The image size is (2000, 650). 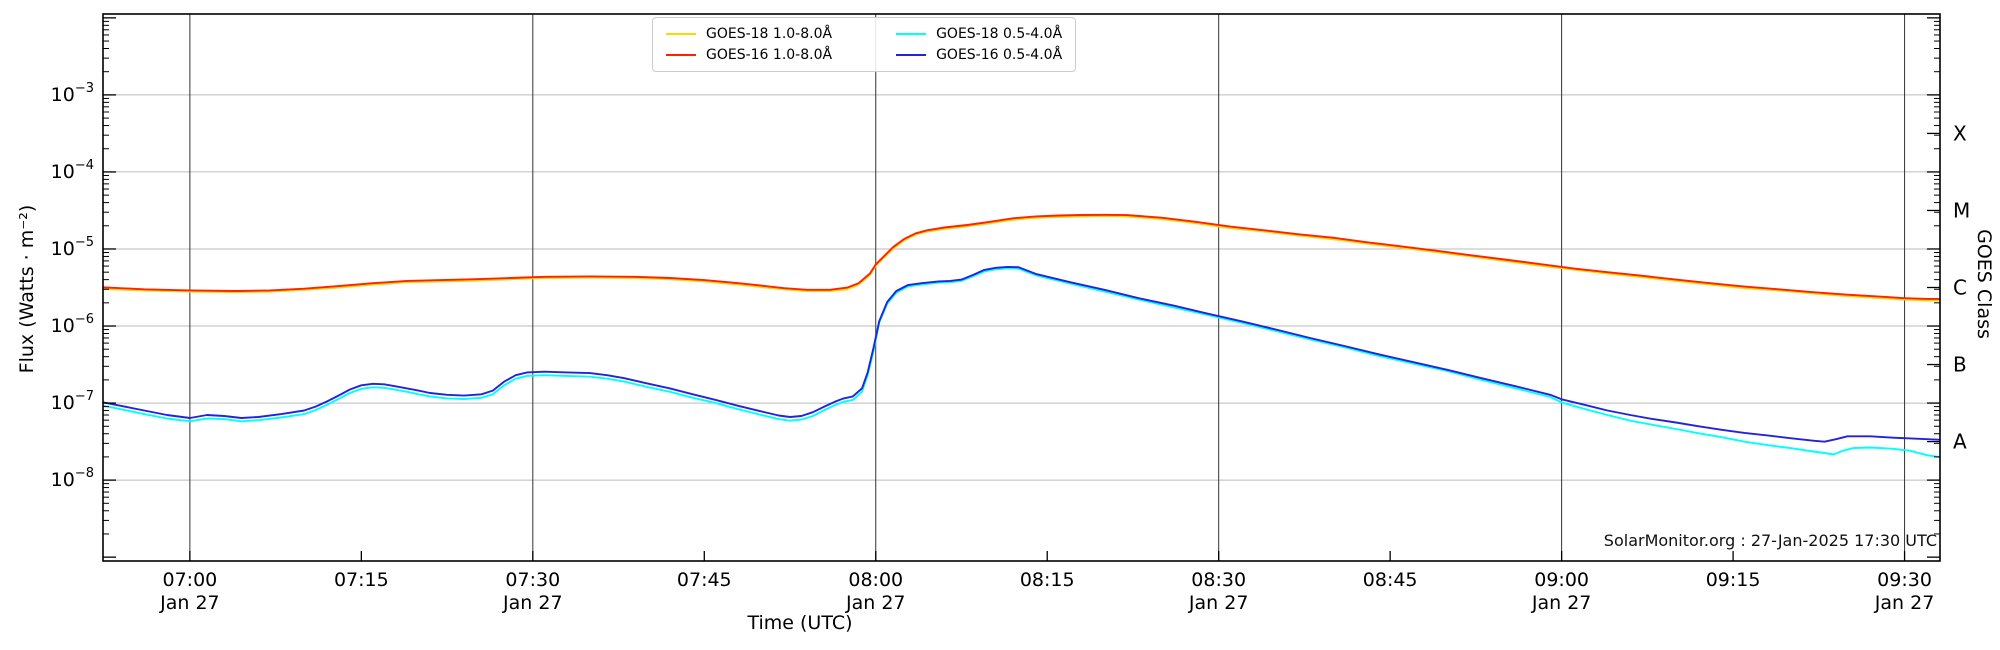 What do you see at coordinates (1904, 580) in the screenshot?
I see `x-tick-time-label: 09:30` at bounding box center [1904, 580].